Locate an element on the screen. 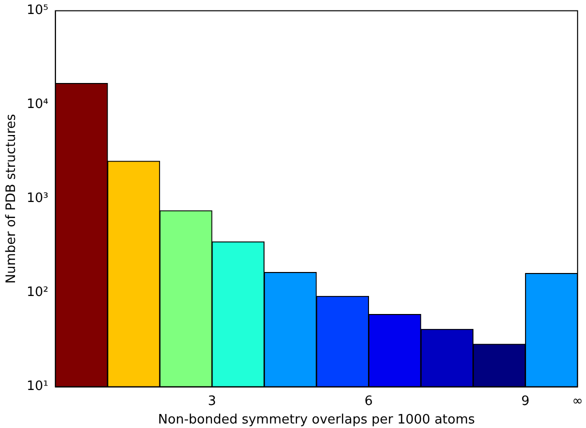 The height and width of the screenshot is (428, 586). y-tick-label: 10⁴ is located at coordinates (37, 104).